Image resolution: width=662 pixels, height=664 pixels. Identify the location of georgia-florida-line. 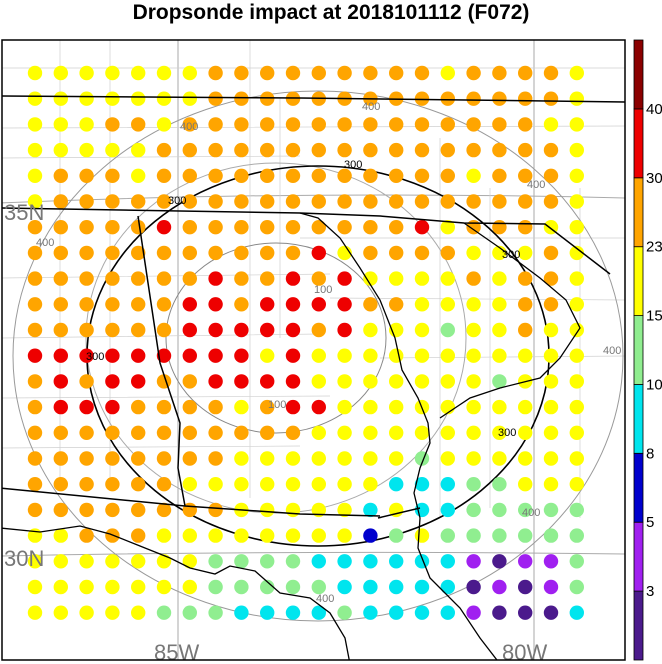
(399, 513).